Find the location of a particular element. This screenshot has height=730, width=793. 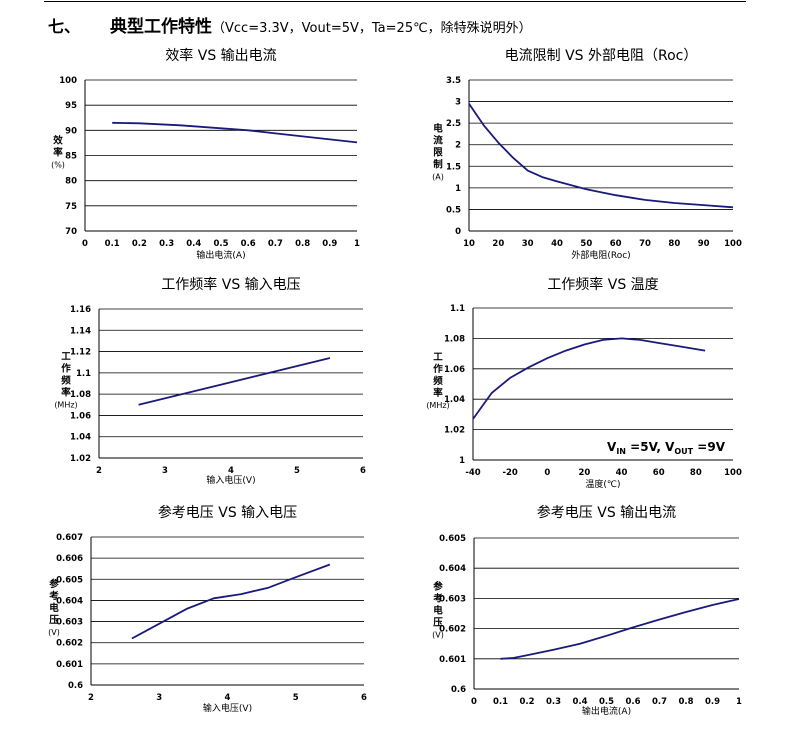

y-tick-label: 2.5 is located at coordinates (453, 124).